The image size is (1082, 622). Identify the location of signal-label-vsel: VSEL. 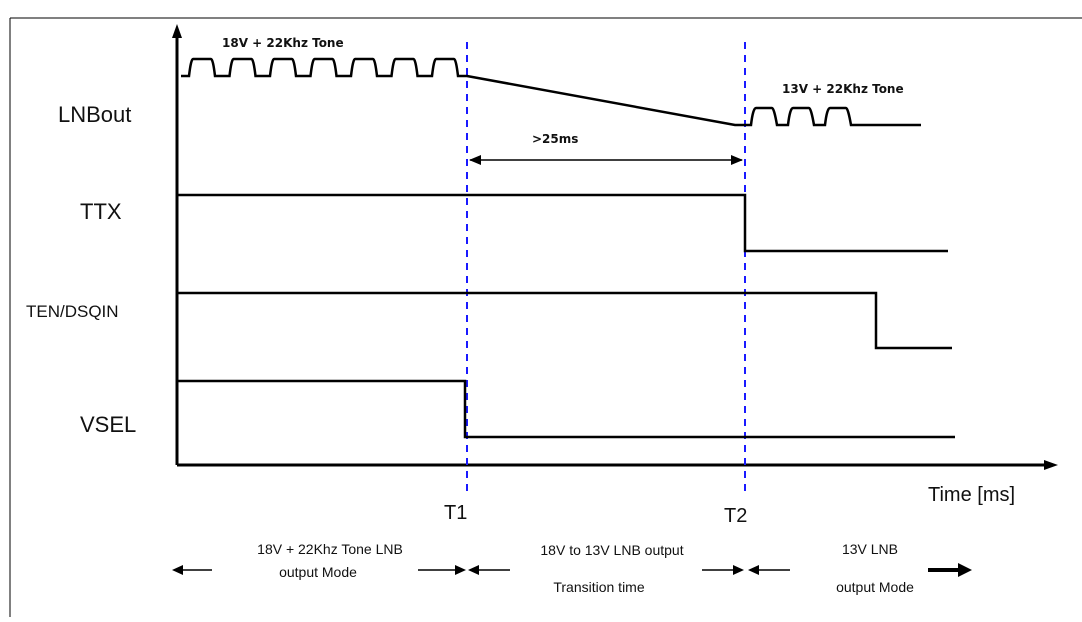
(108, 424).